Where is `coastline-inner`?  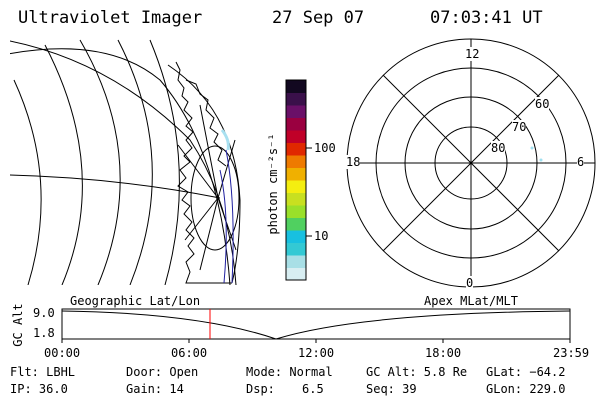
coastline-inner is located at coordinates (206, 123).